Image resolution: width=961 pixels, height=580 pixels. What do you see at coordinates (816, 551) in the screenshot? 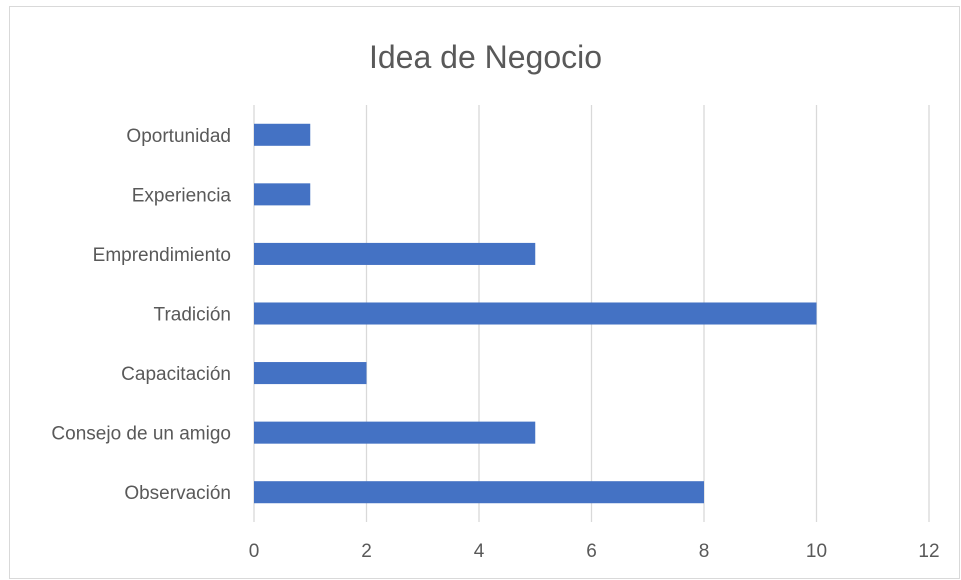
I see `x-tick-label: 10` at bounding box center [816, 551].